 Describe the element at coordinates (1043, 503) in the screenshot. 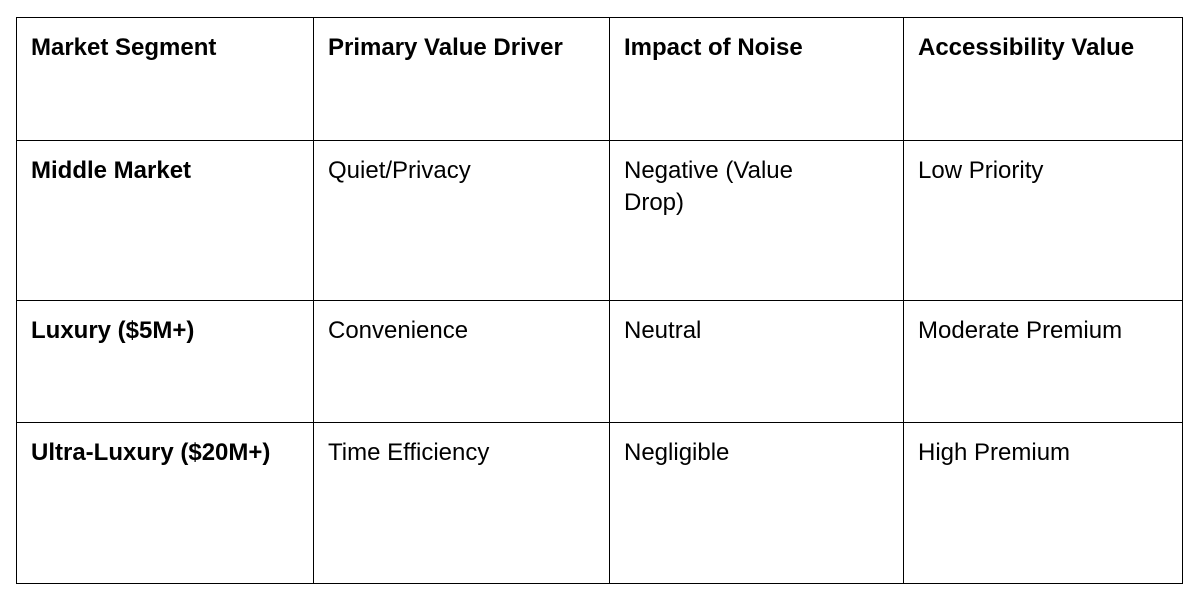

I see `table-cell: High Premium` at that location.